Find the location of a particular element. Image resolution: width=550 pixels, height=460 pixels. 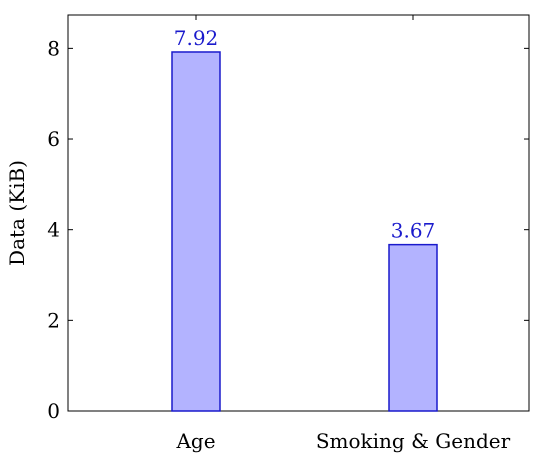

bar-value-label: 3.67 is located at coordinates (413, 231).